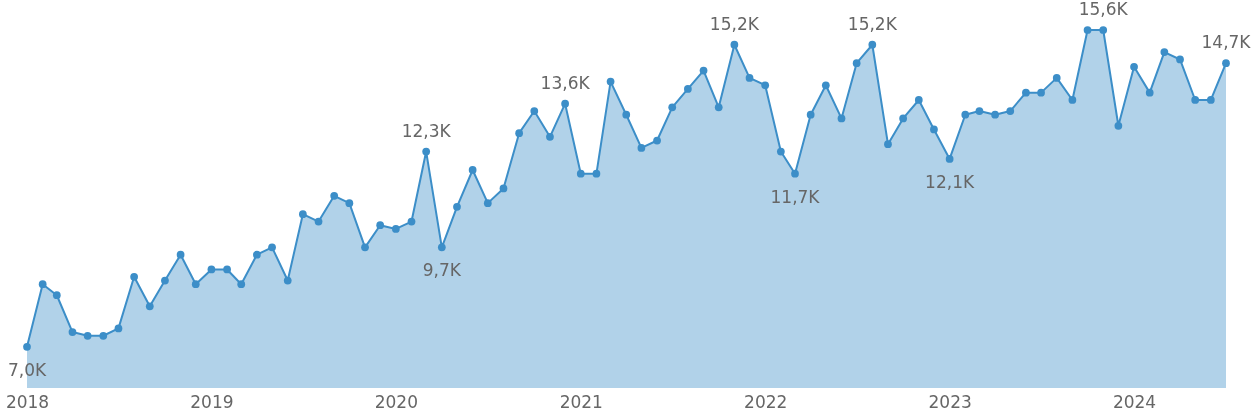 This screenshot has width=1252, height=419. What do you see at coordinates (766, 401) in the screenshot?
I see `x-tick-label: 2022` at bounding box center [766, 401].